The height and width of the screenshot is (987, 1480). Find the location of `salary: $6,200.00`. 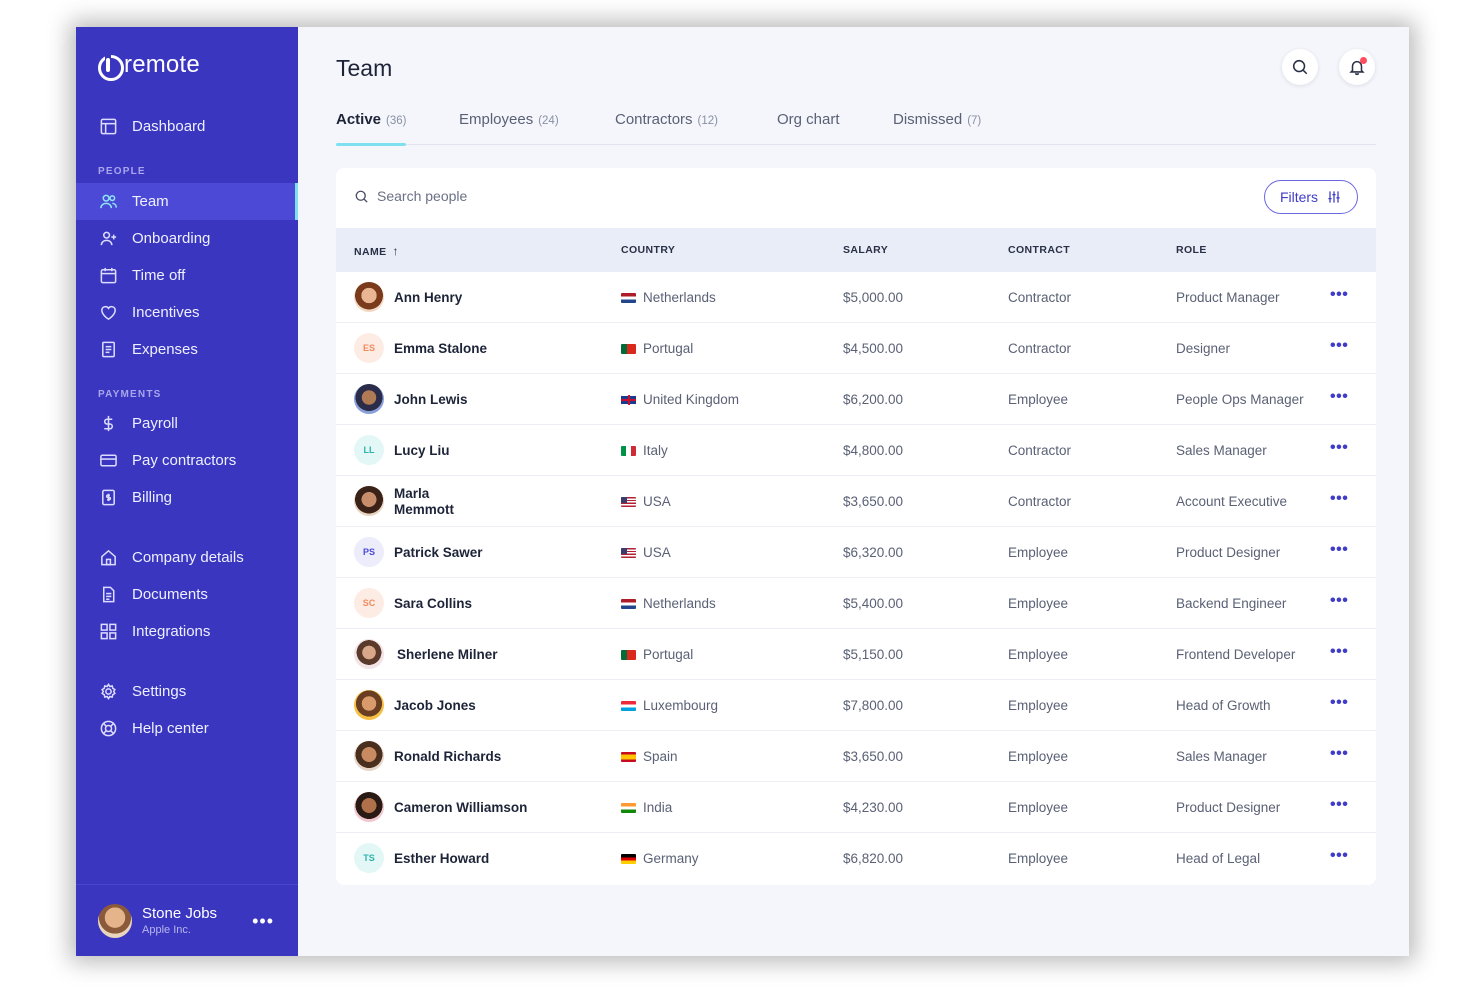

salary: $6,200.00 is located at coordinates (873, 399).